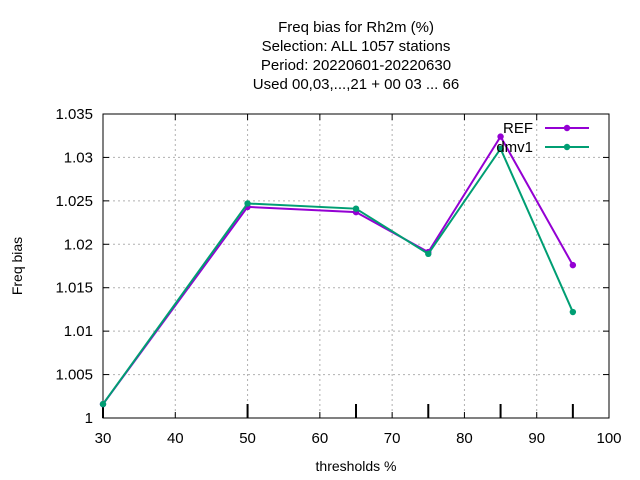  I want to click on legend-label: REF, so click(518, 128).